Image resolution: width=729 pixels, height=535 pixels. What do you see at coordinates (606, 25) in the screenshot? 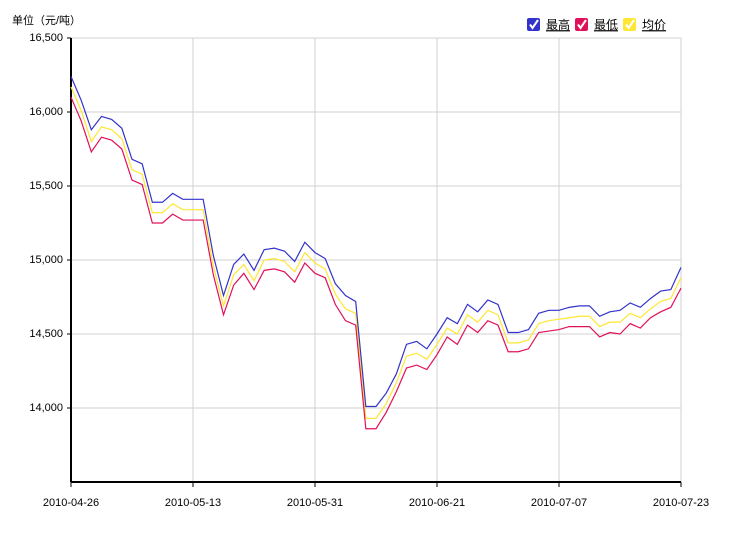
I see `legend-label: 最低` at bounding box center [606, 25].